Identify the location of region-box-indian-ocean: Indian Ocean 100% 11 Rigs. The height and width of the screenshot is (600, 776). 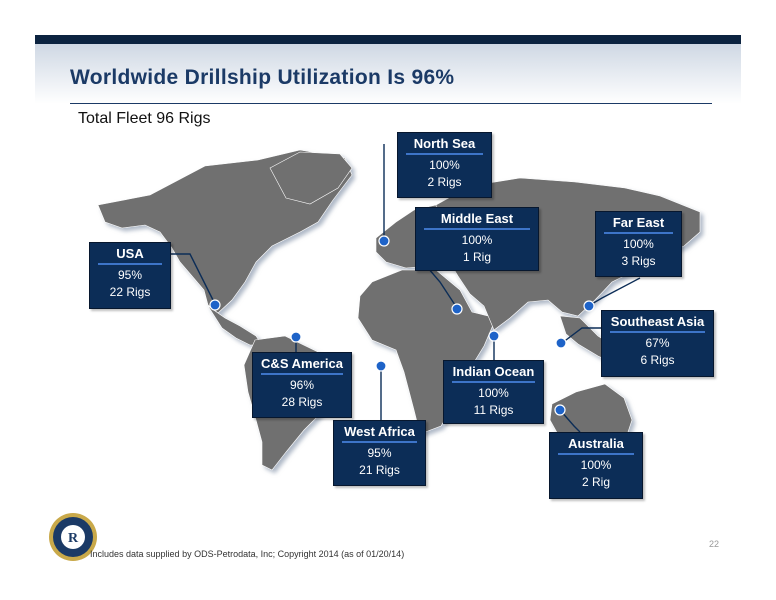
(493, 392).